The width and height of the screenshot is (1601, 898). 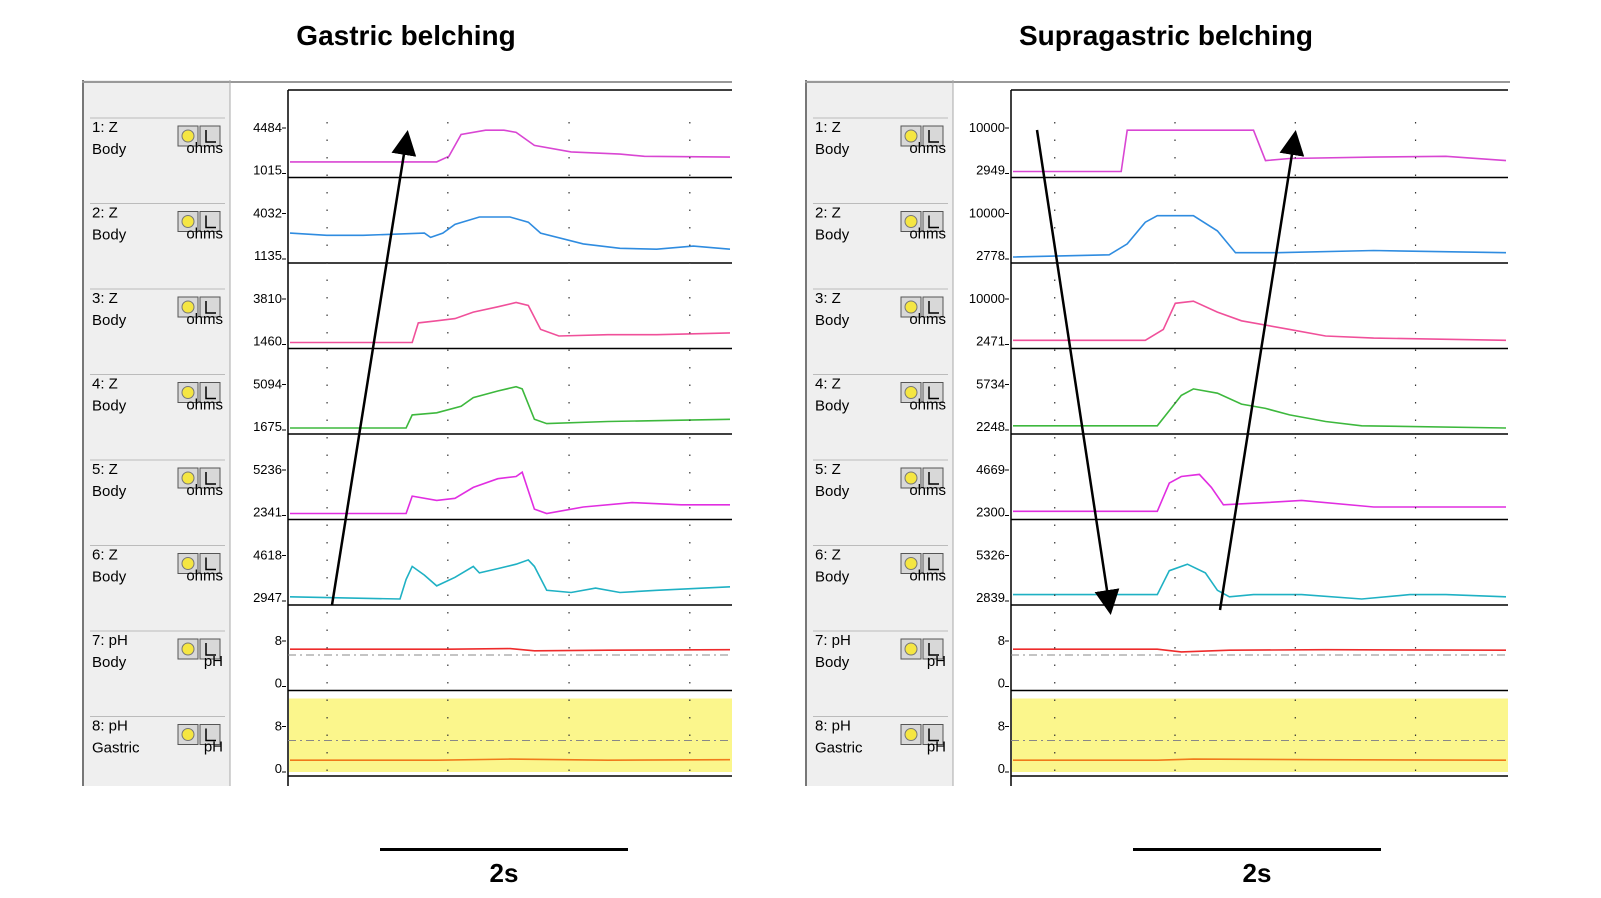 I want to click on channel-ymax-label: 3810, so click(x=267, y=298).